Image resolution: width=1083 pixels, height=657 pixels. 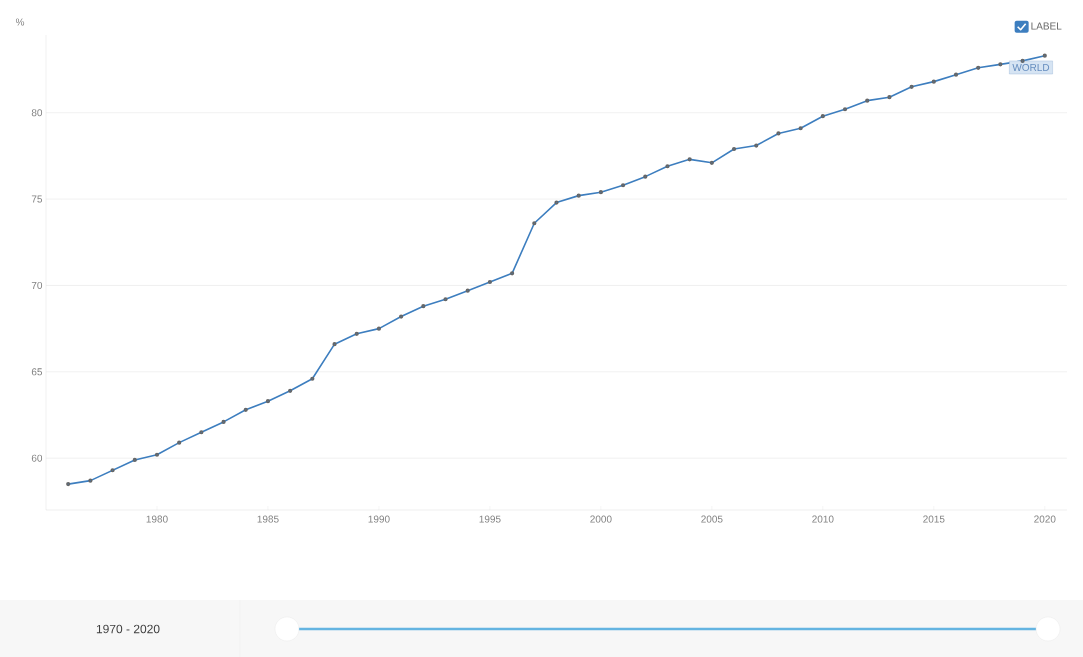 What do you see at coordinates (490, 519) in the screenshot?
I see `x-tick-label: 1995` at bounding box center [490, 519].